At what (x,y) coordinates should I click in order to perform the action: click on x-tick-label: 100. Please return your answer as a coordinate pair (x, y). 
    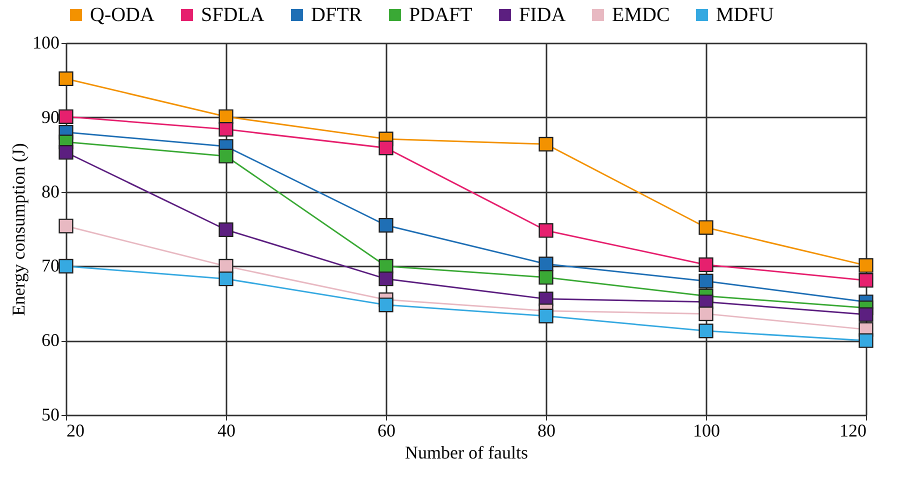
    Looking at the image, I should click on (706, 430).